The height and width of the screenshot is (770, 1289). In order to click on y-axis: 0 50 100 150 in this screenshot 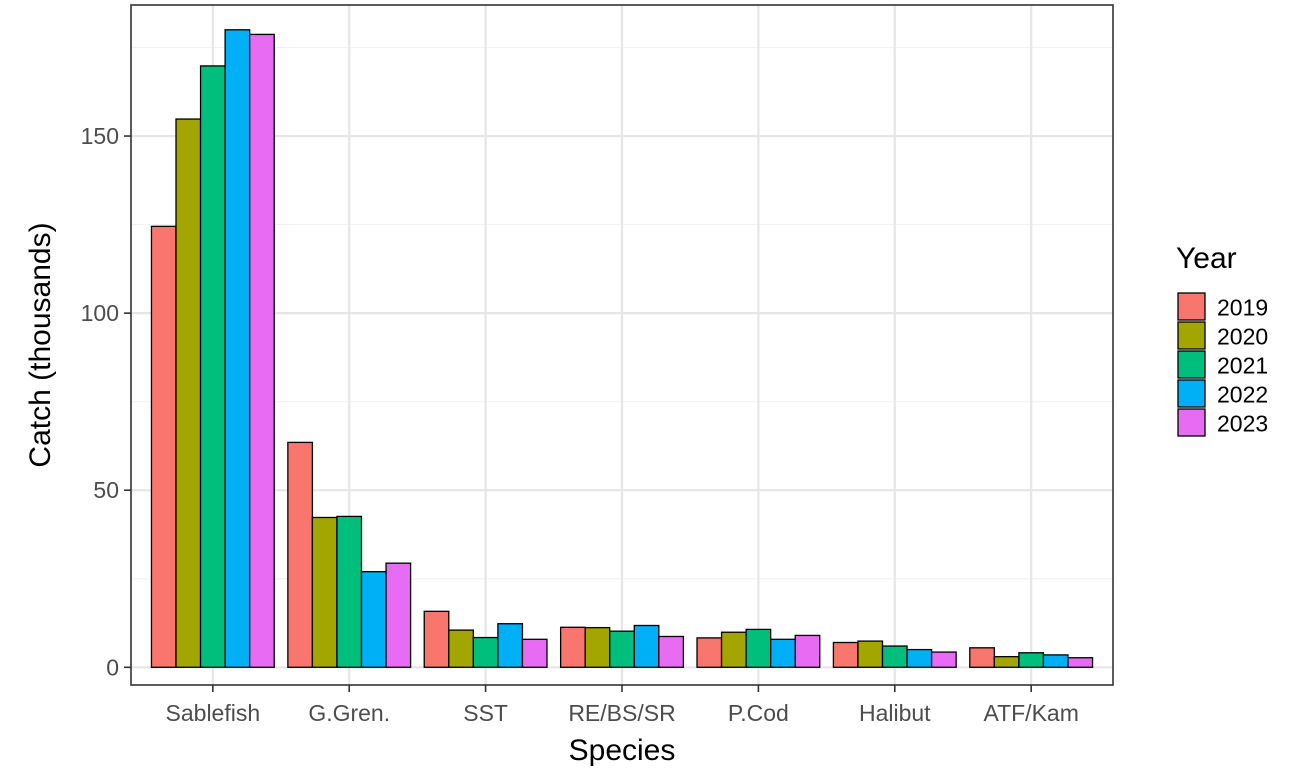, I will do `click(106, 401)`.